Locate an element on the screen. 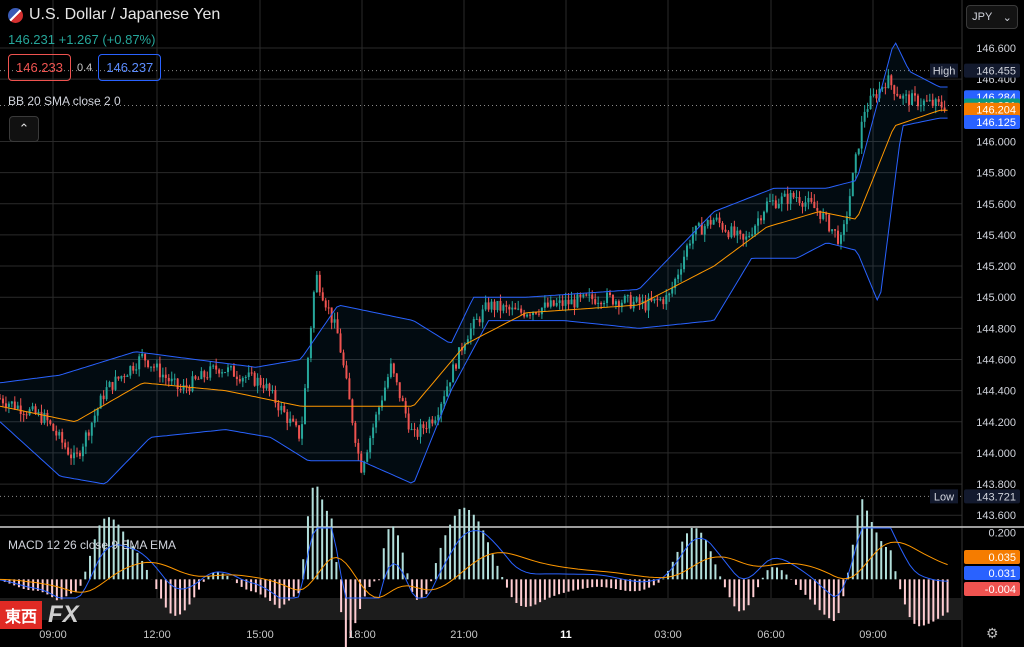 The height and width of the screenshot is (647, 1024). currency-select: JPY ⌄ is located at coordinates (992, 17).